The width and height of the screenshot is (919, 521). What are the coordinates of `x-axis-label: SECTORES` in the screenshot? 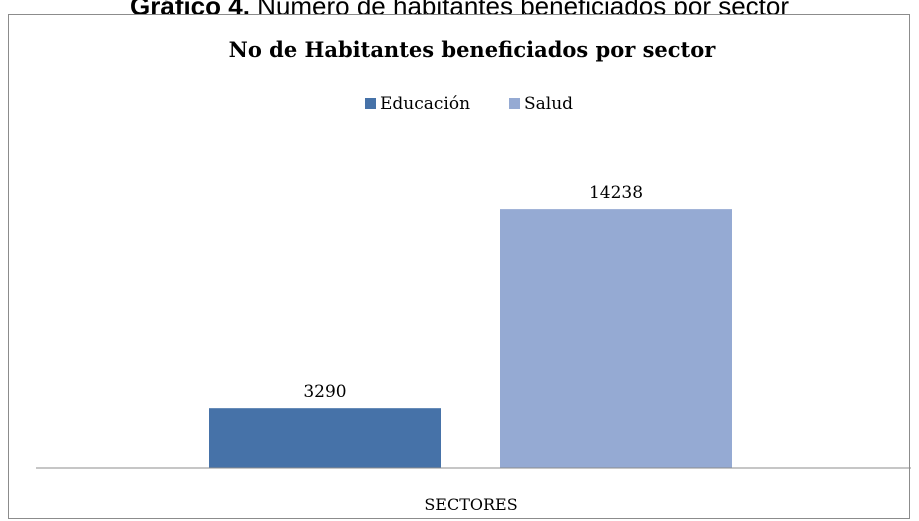 It's located at (470, 504).